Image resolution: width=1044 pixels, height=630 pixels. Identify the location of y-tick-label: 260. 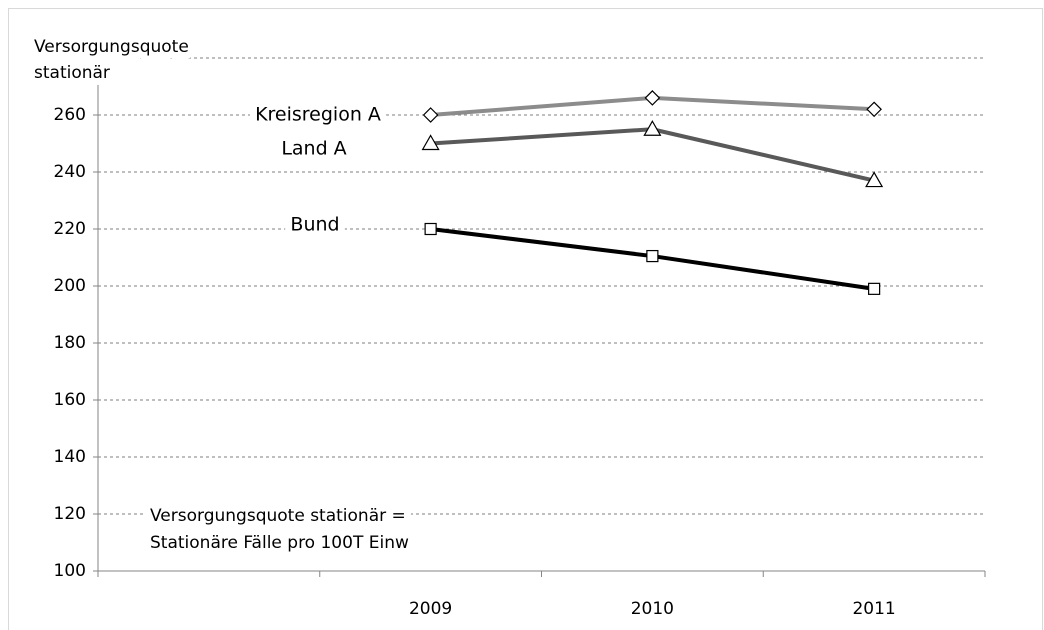
(70, 115).